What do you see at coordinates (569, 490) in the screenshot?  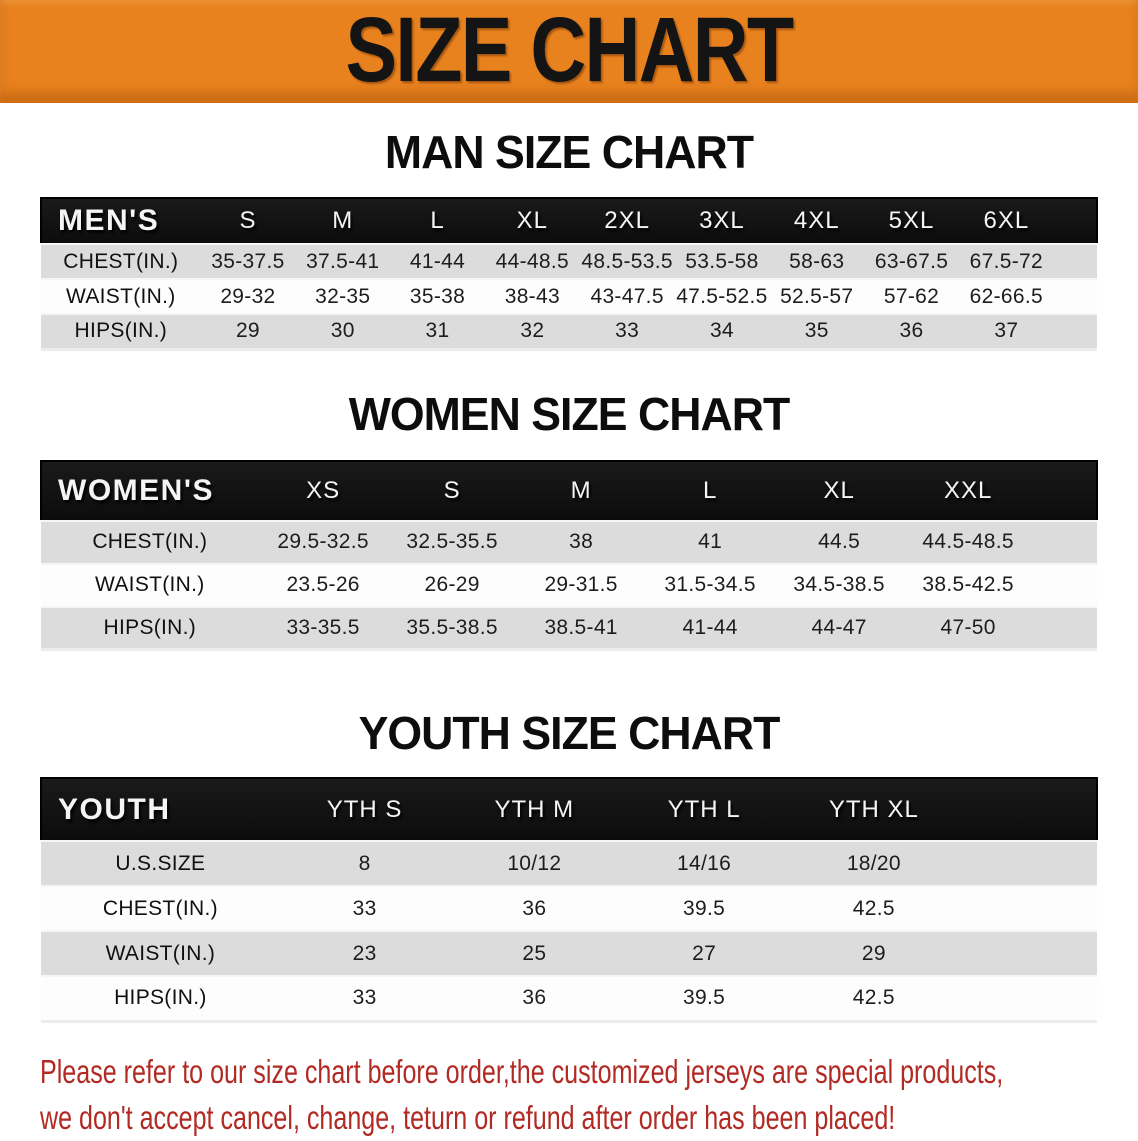 I see `table-header-row: WOMEN'S XS S M L XL XXL` at bounding box center [569, 490].